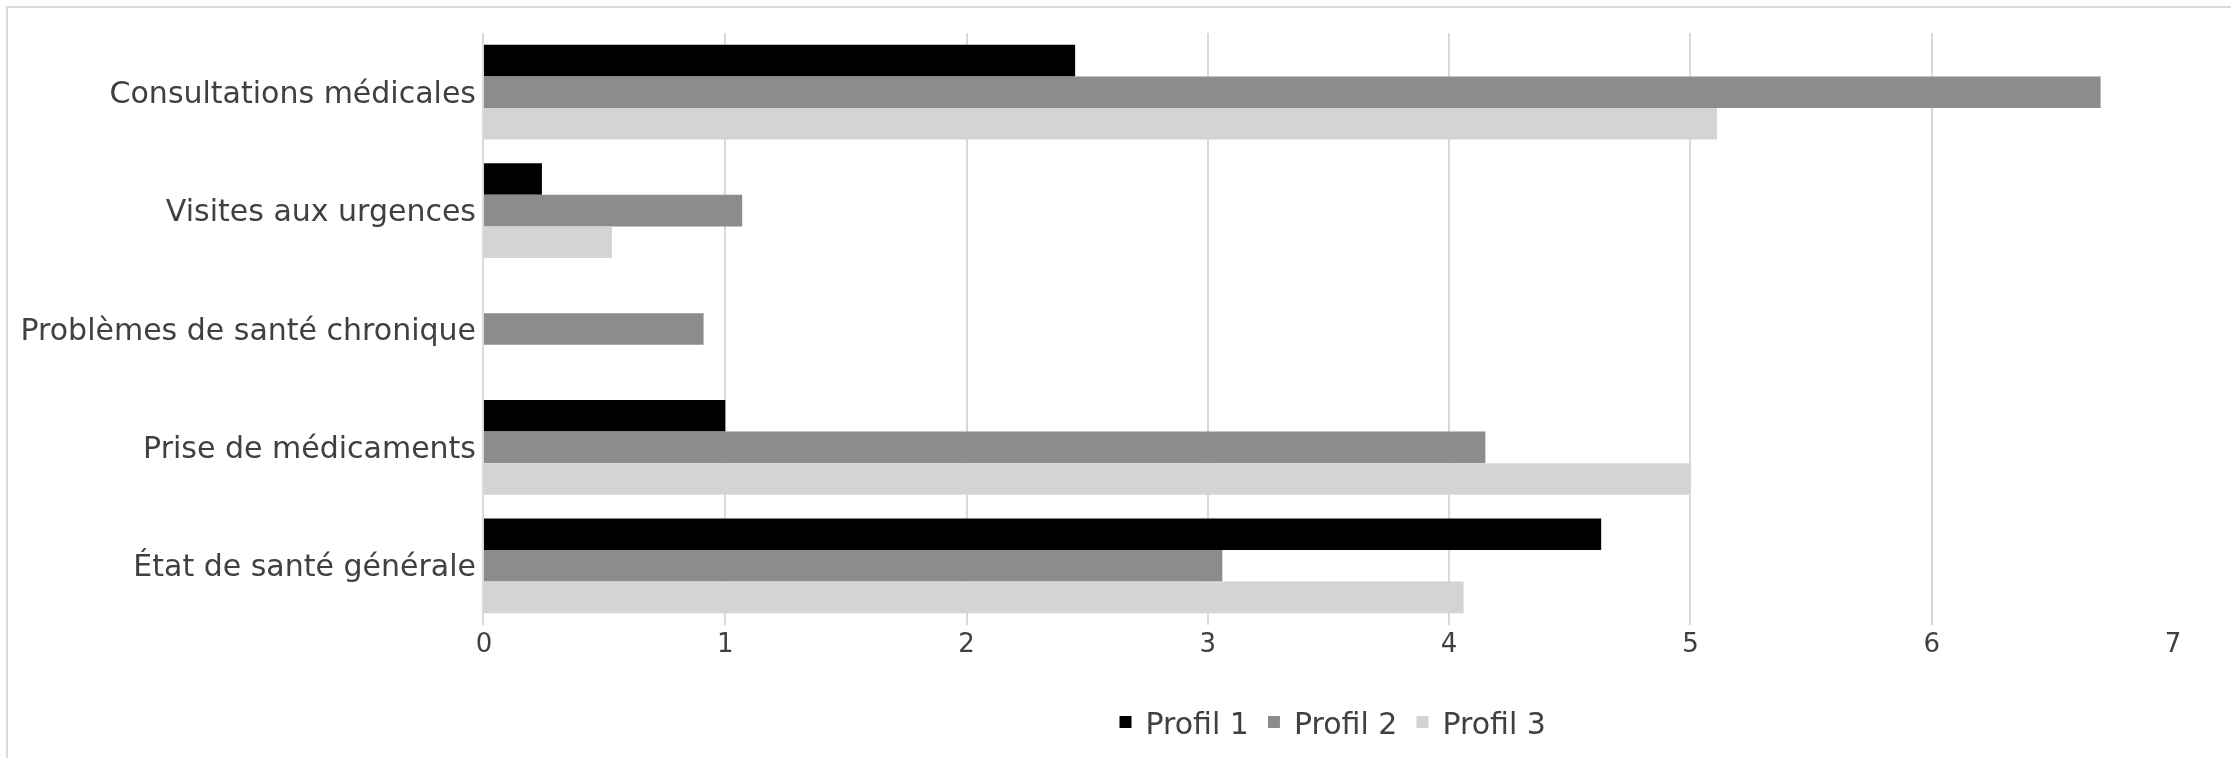  I want to click on y-tick-label: Problèmes de santé chronique, so click(248, 329).